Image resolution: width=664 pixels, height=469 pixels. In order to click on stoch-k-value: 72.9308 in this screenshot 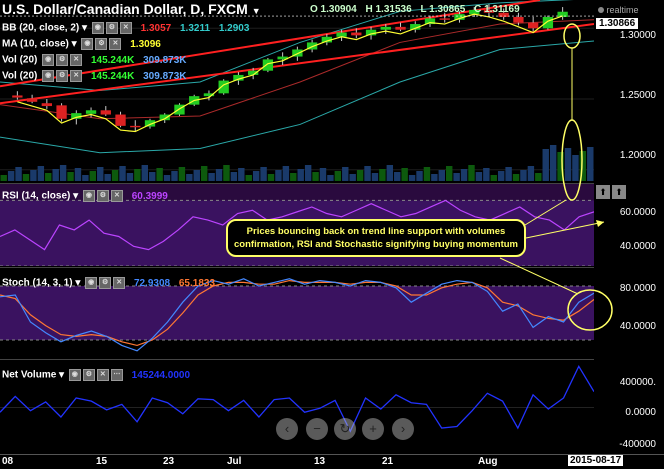, I will do `click(152, 283)`.